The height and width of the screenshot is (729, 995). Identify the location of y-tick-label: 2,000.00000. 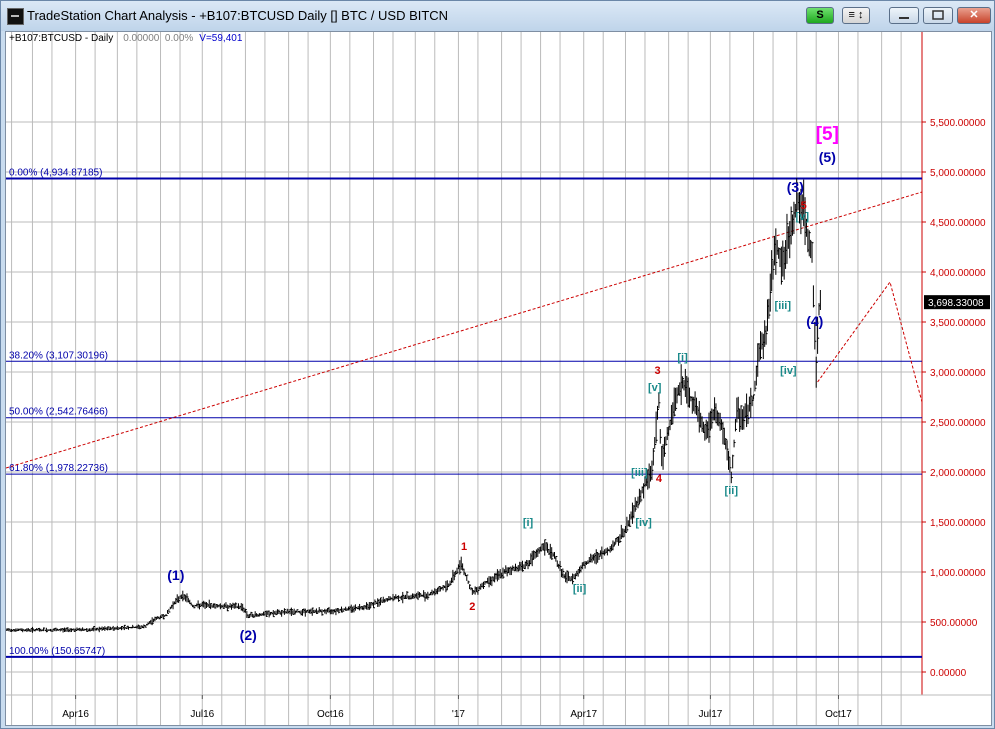
(958, 473).